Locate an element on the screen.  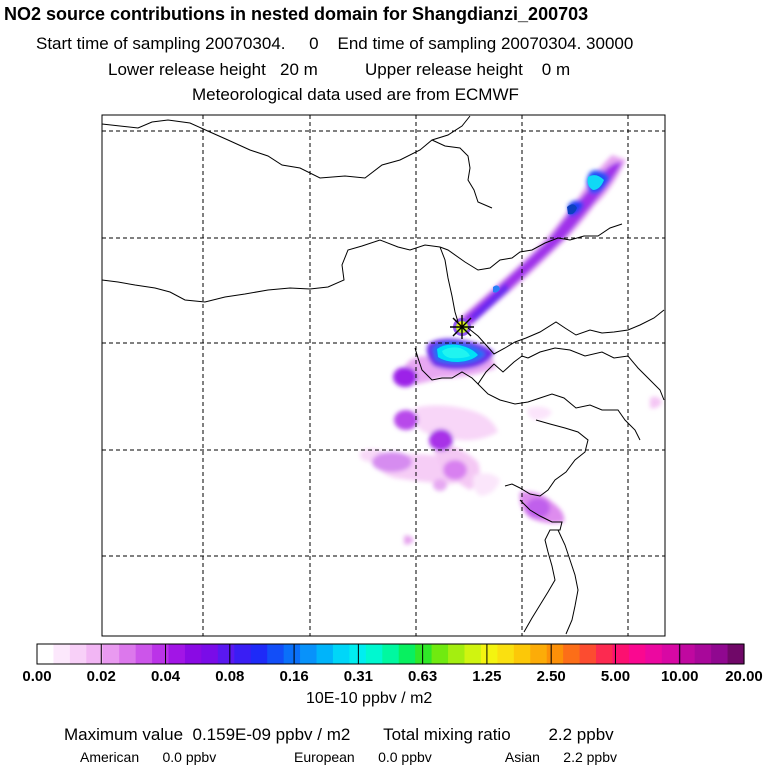
region-name: Asian is located at coordinates (522, 757).